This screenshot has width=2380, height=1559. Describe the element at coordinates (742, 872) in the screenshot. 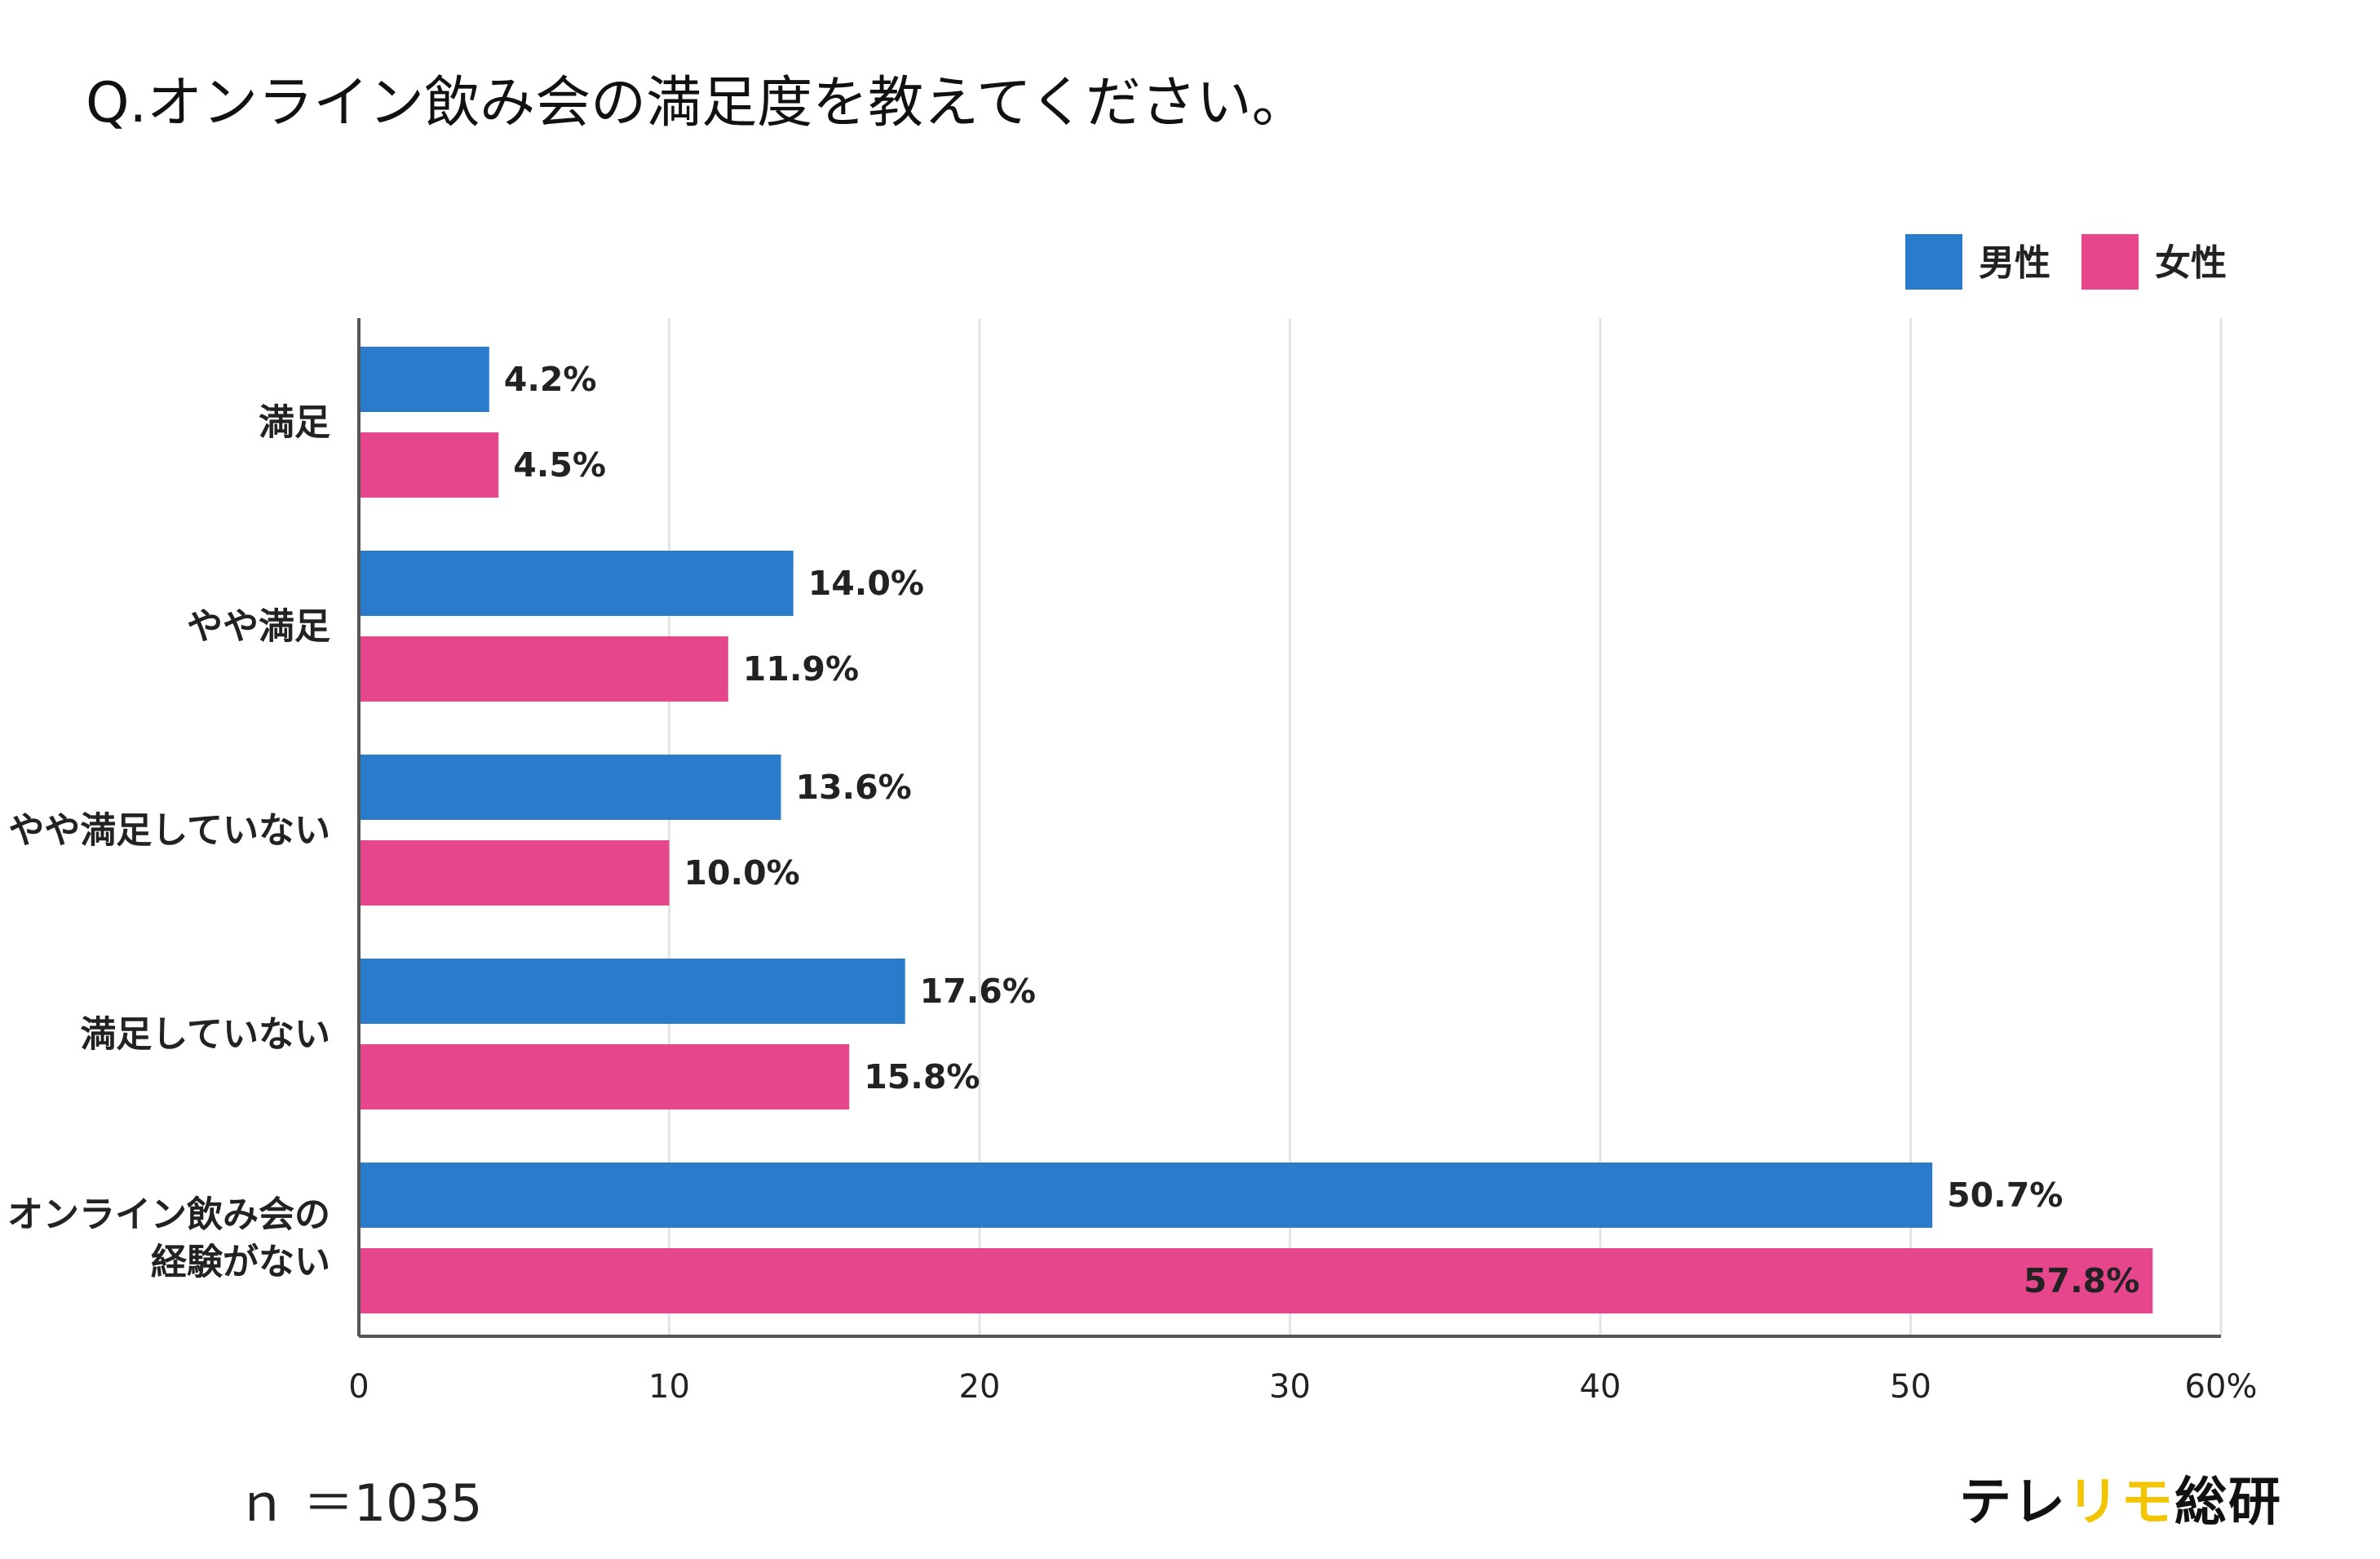

I see `data-label: 10.0%` at that location.